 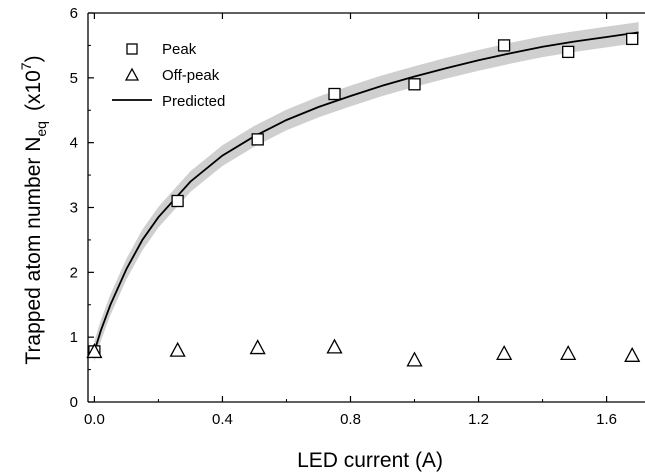 What do you see at coordinates (222, 419) in the screenshot?
I see `x-tick-label: 0.4` at bounding box center [222, 419].